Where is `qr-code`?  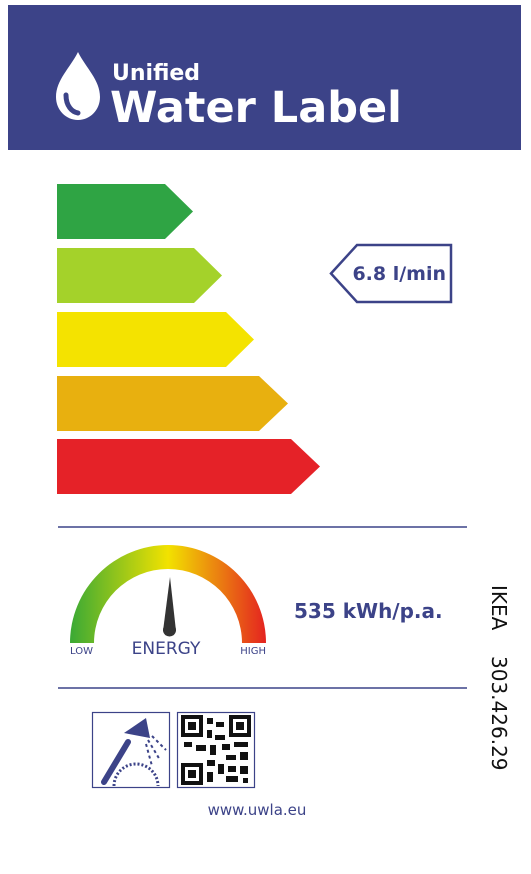 qr-code is located at coordinates (216, 750).